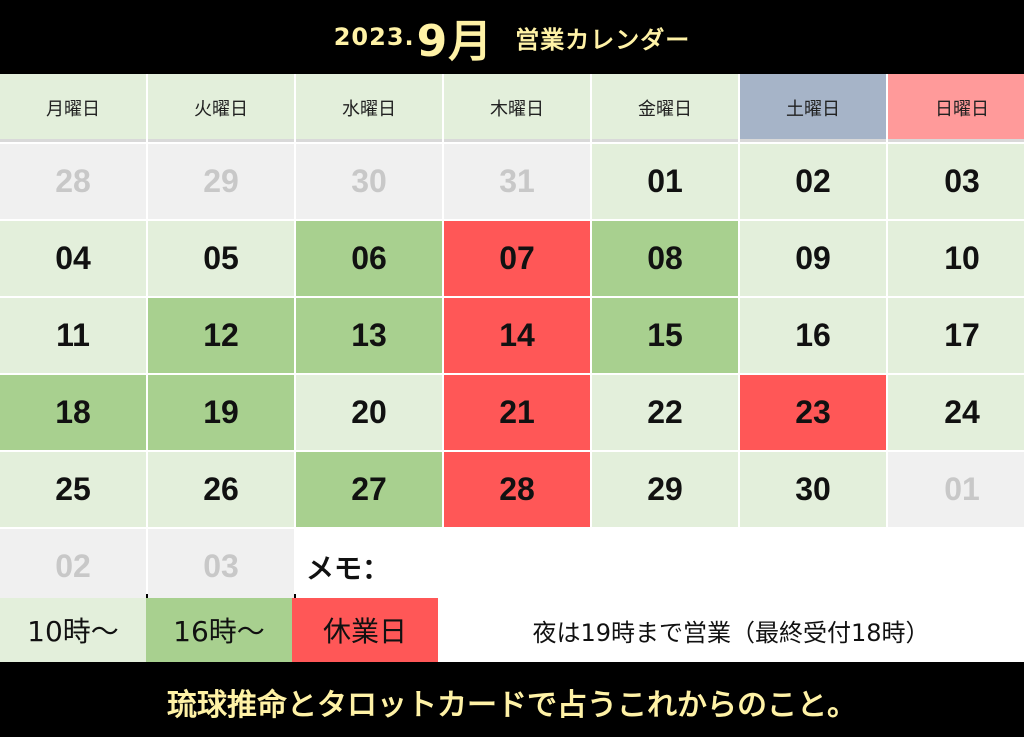  I want to click on day-cell: 14, so click(517, 335).